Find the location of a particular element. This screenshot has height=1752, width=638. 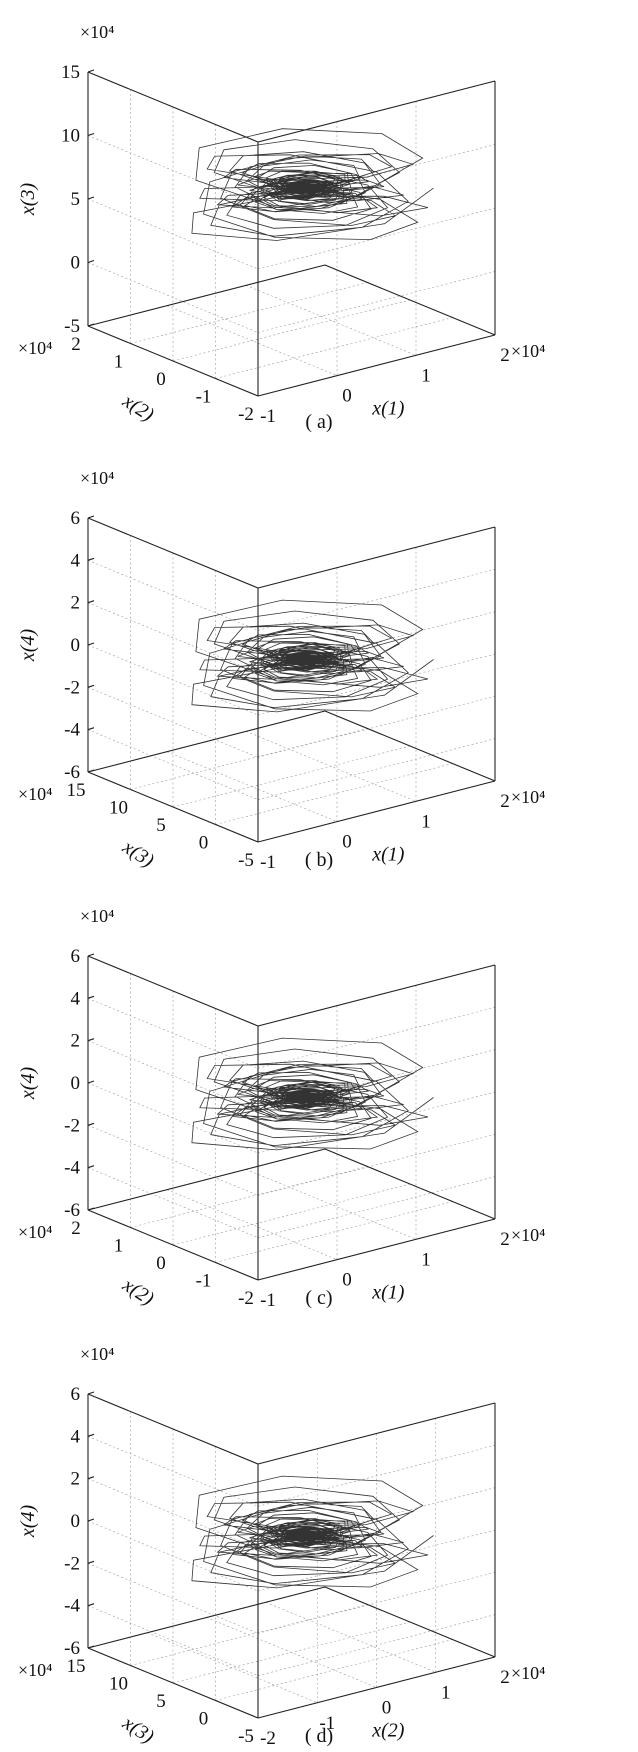

z-tick-label: 5 is located at coordinates (76, 199).